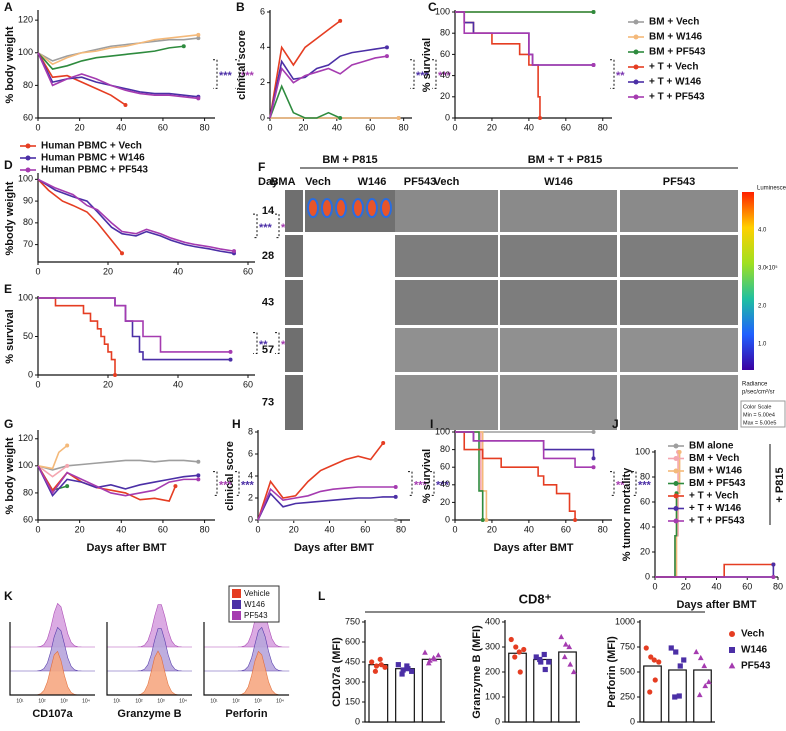  Describe the element at coordinates (565, 160) in the screenshot. I see `group-label: BM + T + P815` at that location.